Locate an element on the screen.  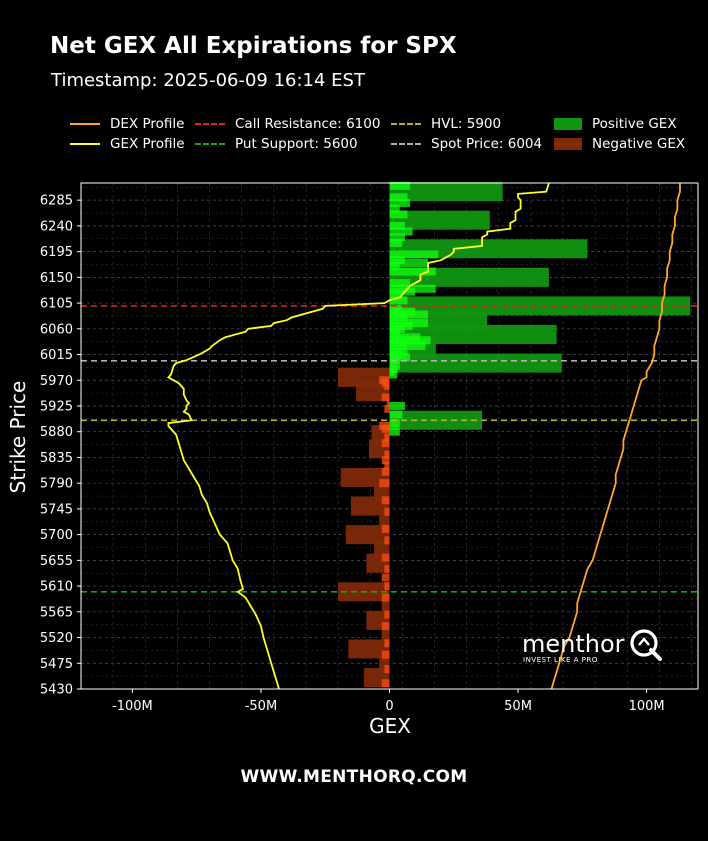
y-tick-label: 5475 is located at coordinates (56, 664).